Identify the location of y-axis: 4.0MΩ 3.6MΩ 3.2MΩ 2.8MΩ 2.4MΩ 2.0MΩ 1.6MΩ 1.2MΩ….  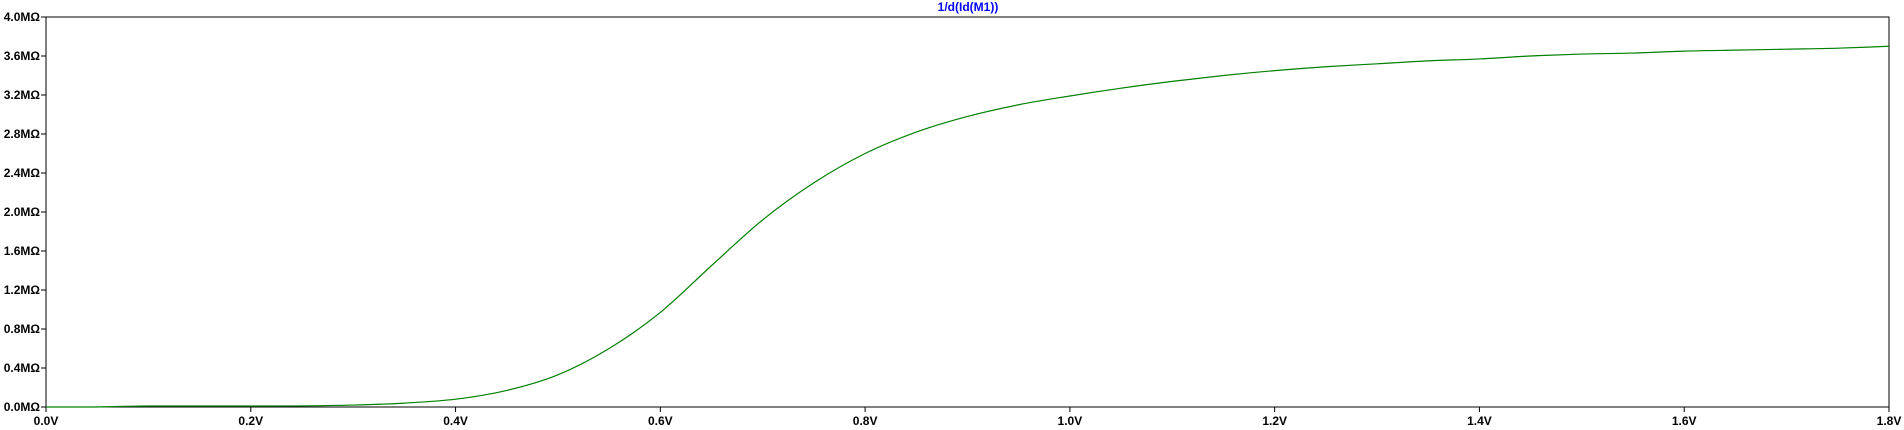
(25, 212).